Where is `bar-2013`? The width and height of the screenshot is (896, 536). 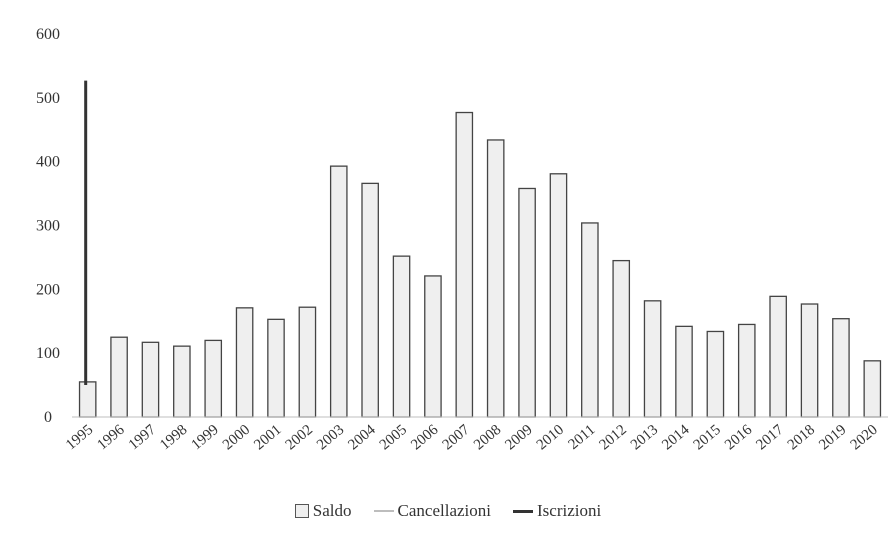
bar-2013 is located at coordinates (652, 359).